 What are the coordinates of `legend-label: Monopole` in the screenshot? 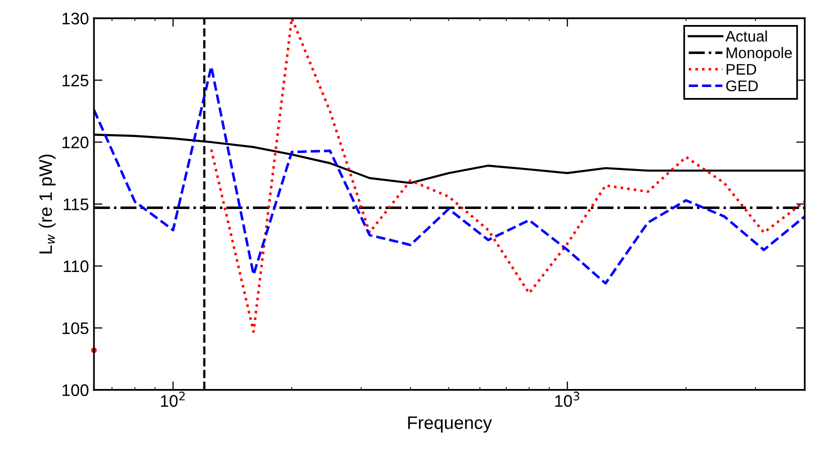 It's located at (759, 54).